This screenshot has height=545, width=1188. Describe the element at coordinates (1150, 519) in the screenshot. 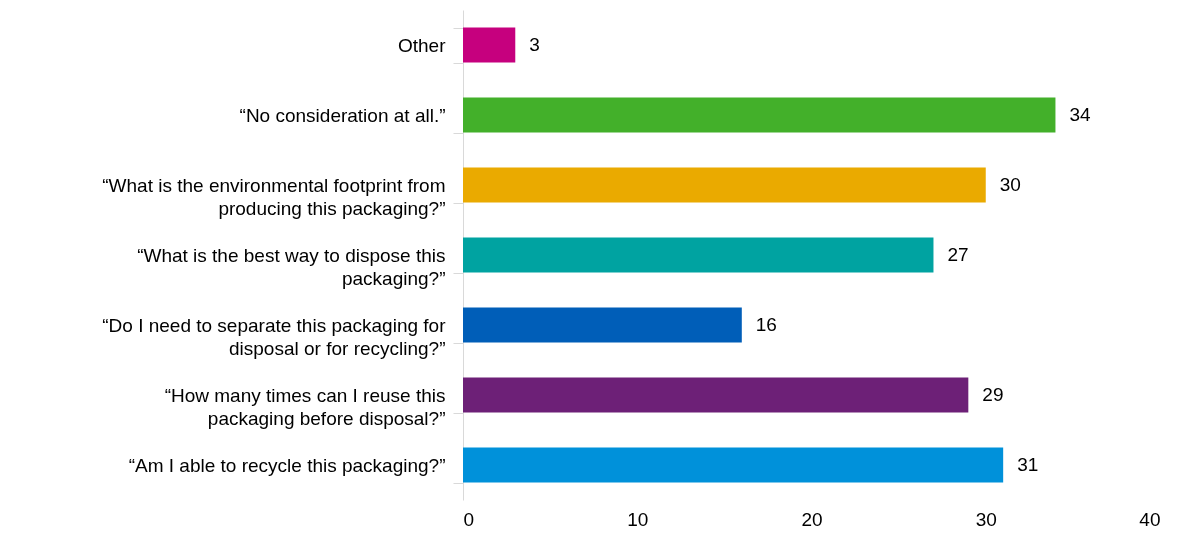

I see `x-tick-label: 40` at that location.